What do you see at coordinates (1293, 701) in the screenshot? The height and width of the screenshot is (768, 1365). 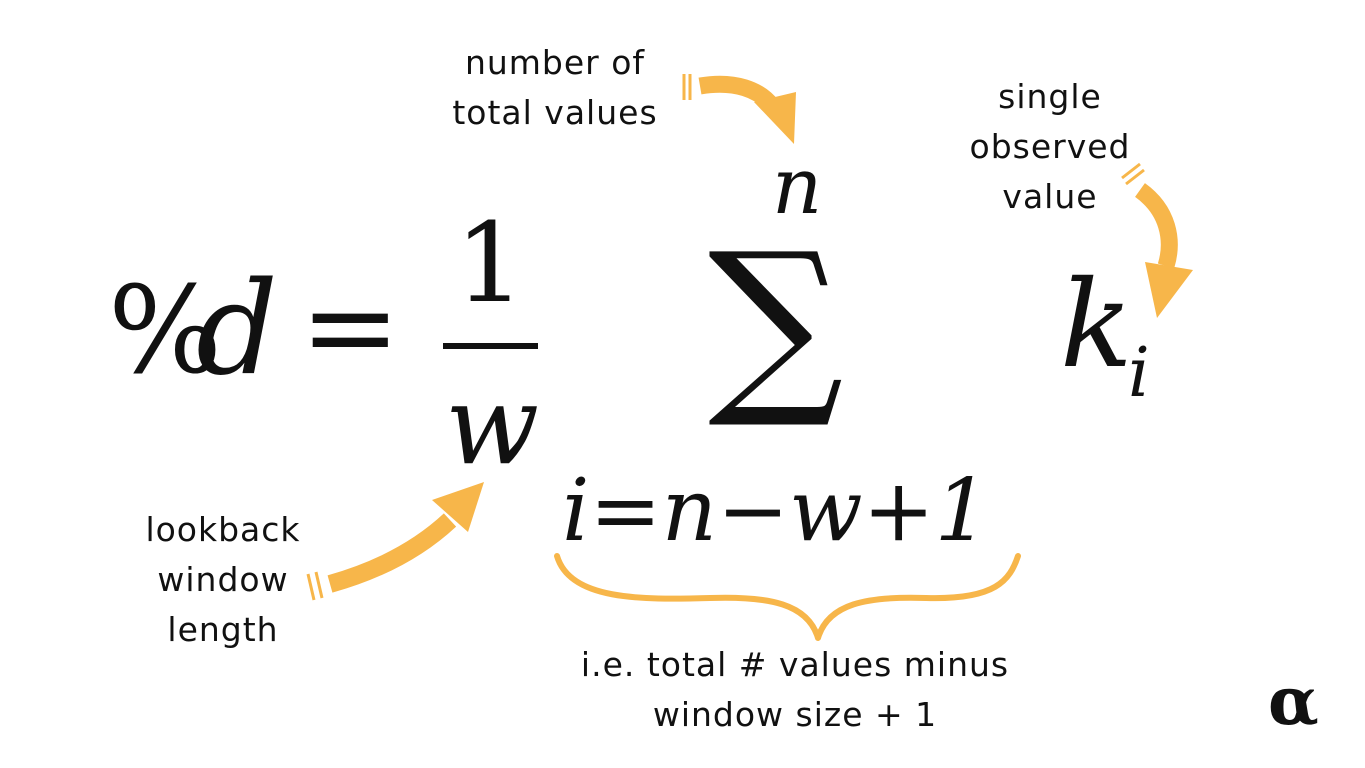 I see `alpha-logo: α` at bounding box center [1293, 701].